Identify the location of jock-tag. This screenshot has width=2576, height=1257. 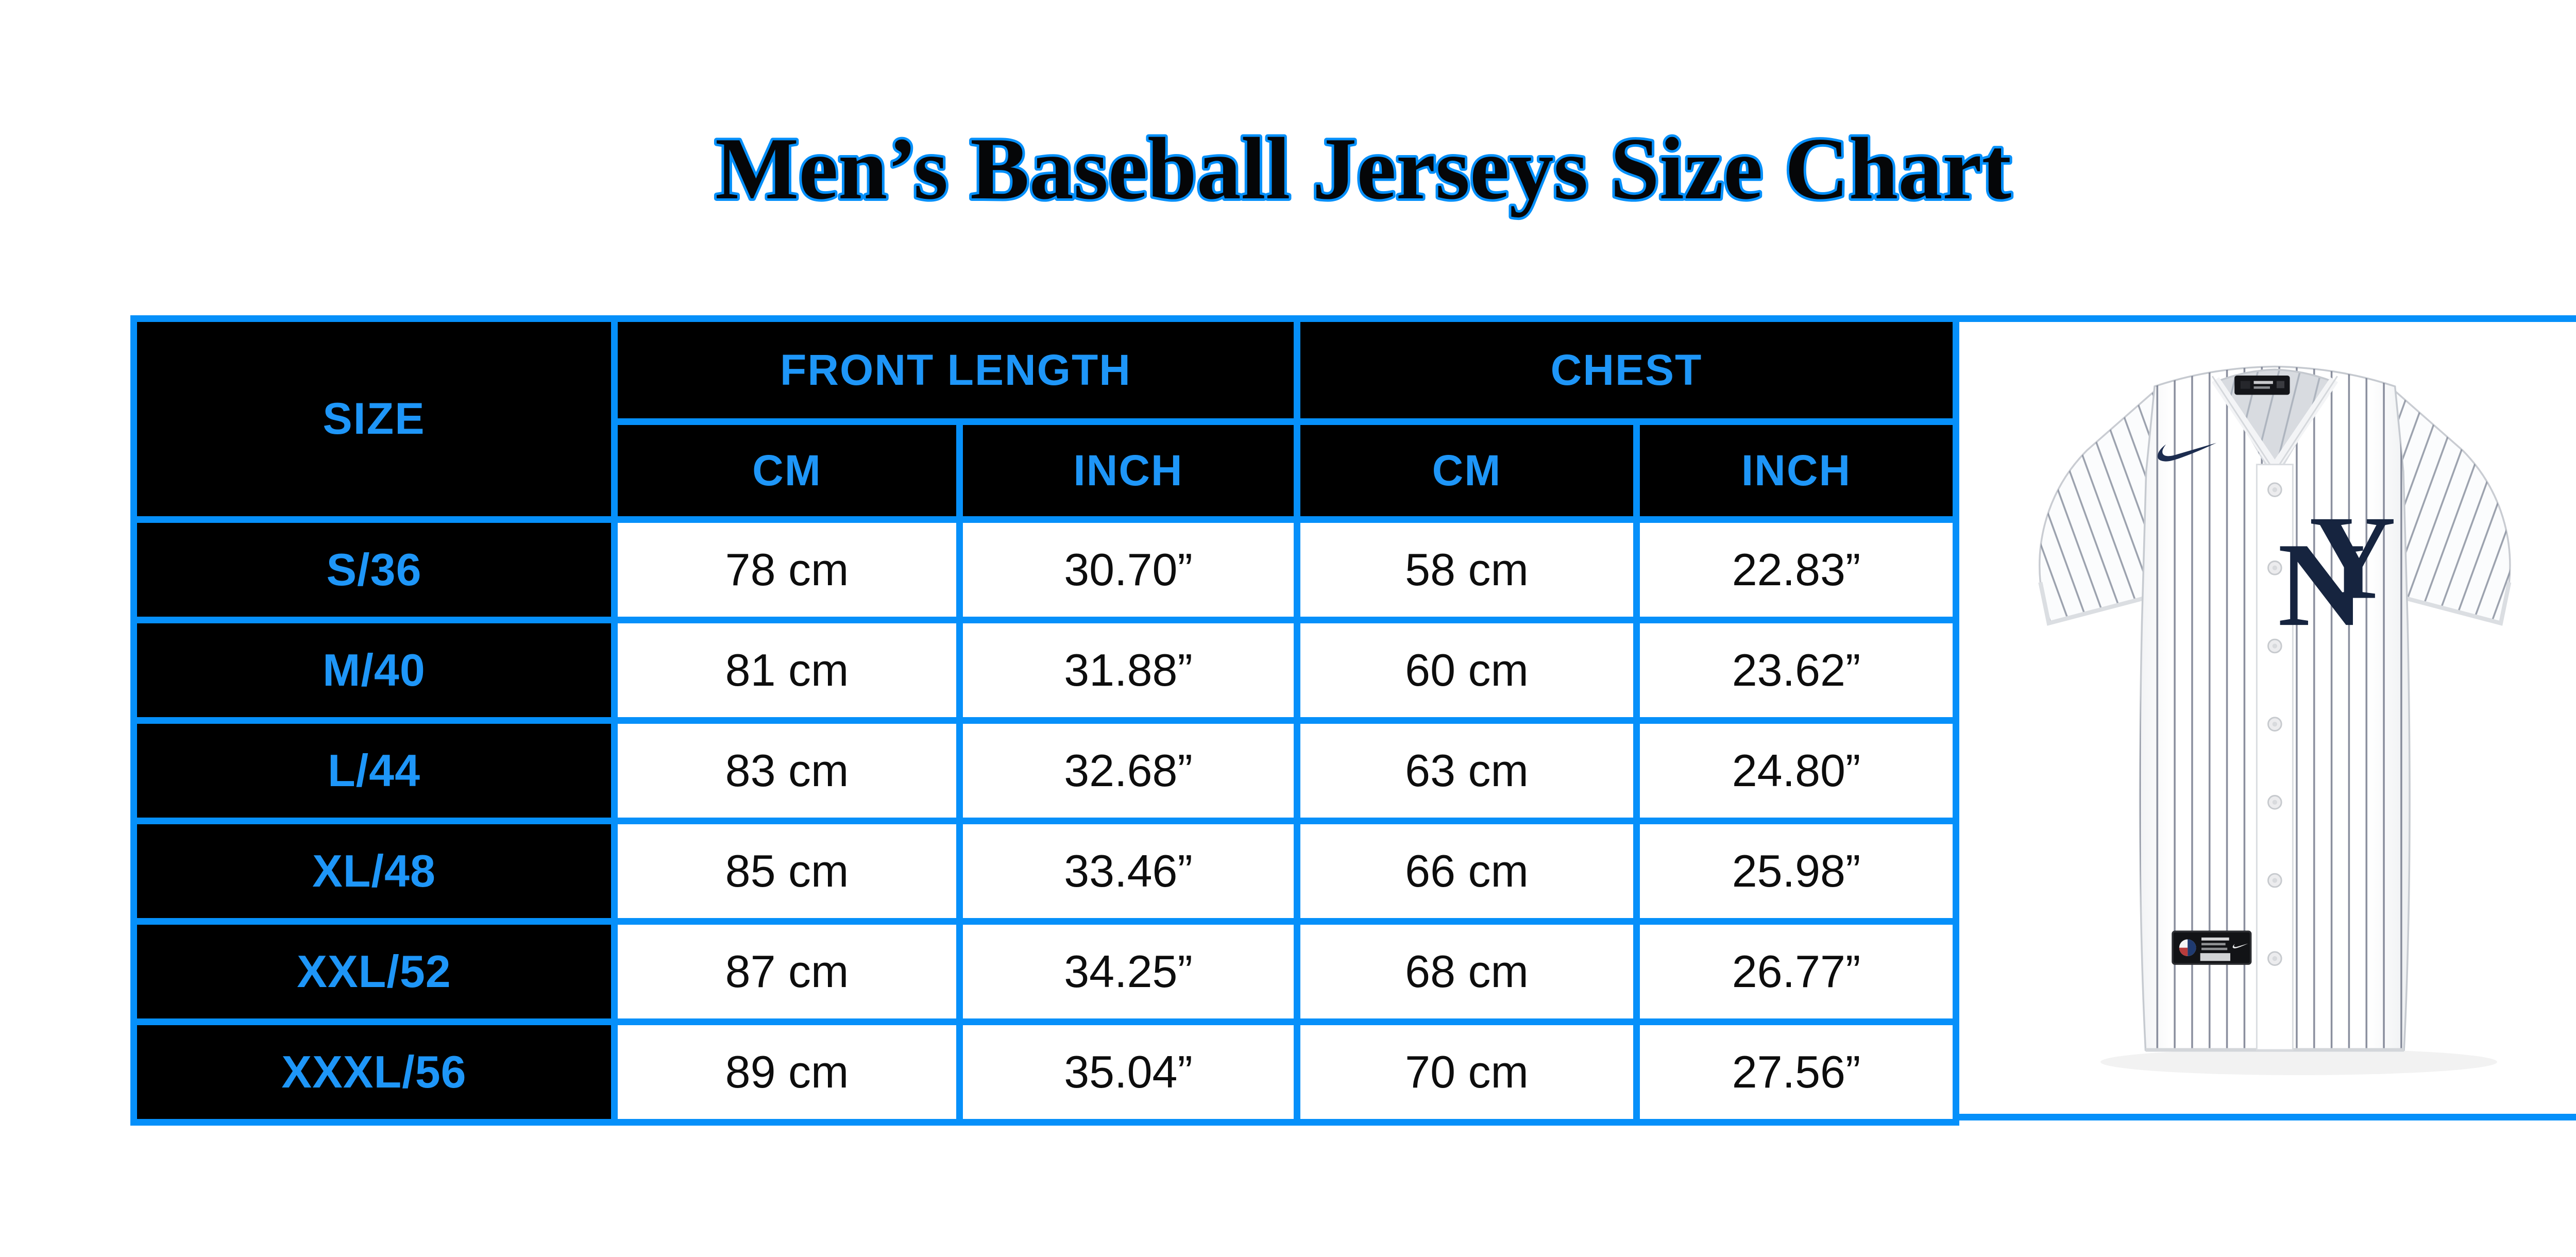
(2211, 948).